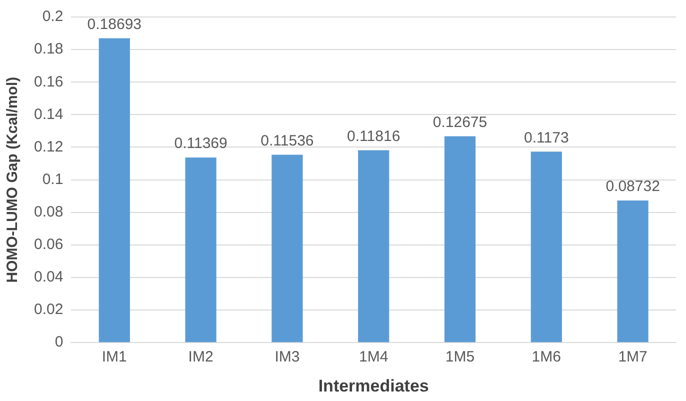  What do you see at coordinates (546, 357) in the screenshot?
I see `x-tick-label: 1M6` at bounding box center [546, 357].